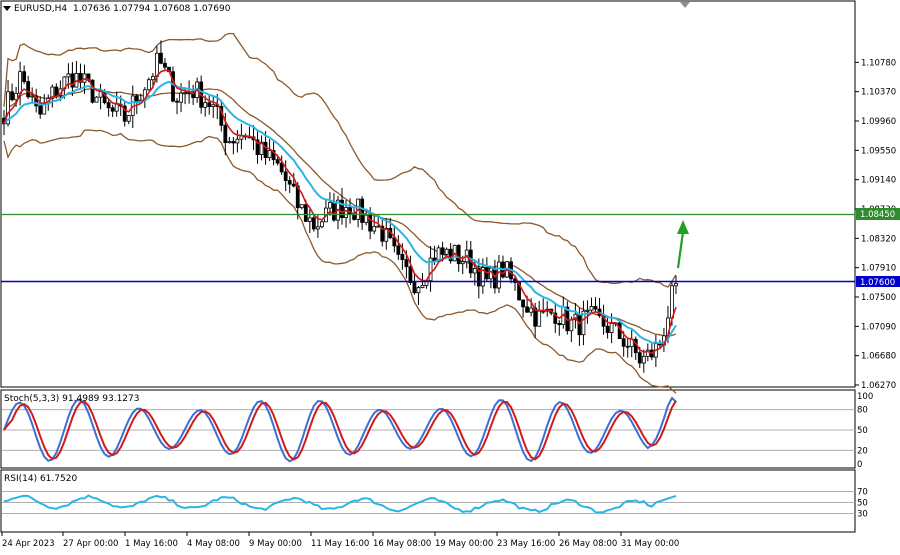 This screenshot has width=900, height=555. What do you see at coordinates (862, 515) in the screenshot?
I see `rsi-tick-label: 30` at bounding box center [862, 515].